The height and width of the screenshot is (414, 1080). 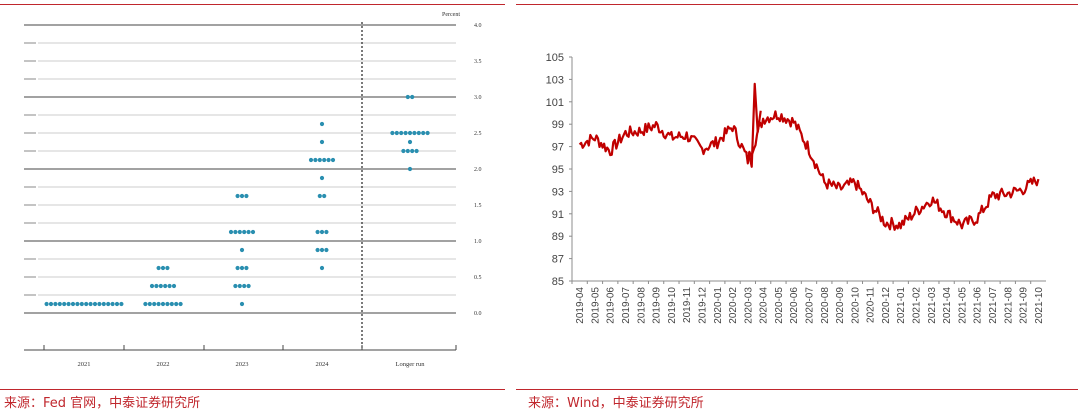 I want to click on x-tick-label: 2021-05, so click(x=962, y=305).